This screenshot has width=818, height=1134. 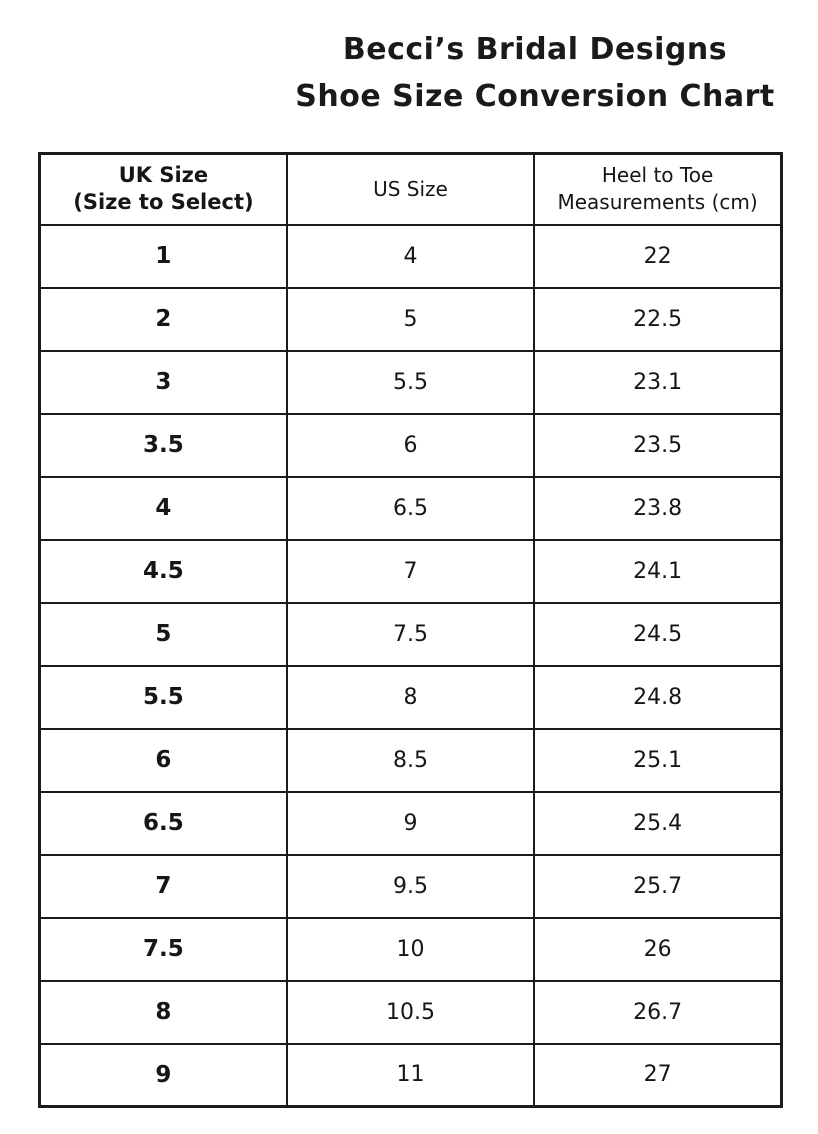 I want to click on header-uk-size-line1: UK Size, so click(x=163, y=175).